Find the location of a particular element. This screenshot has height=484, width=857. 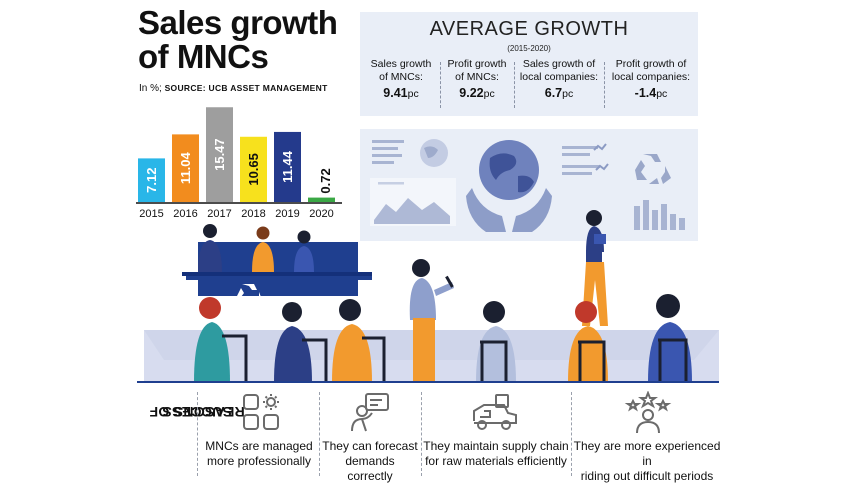

avg-number: -1.4 is located at coordinates (645, 93).